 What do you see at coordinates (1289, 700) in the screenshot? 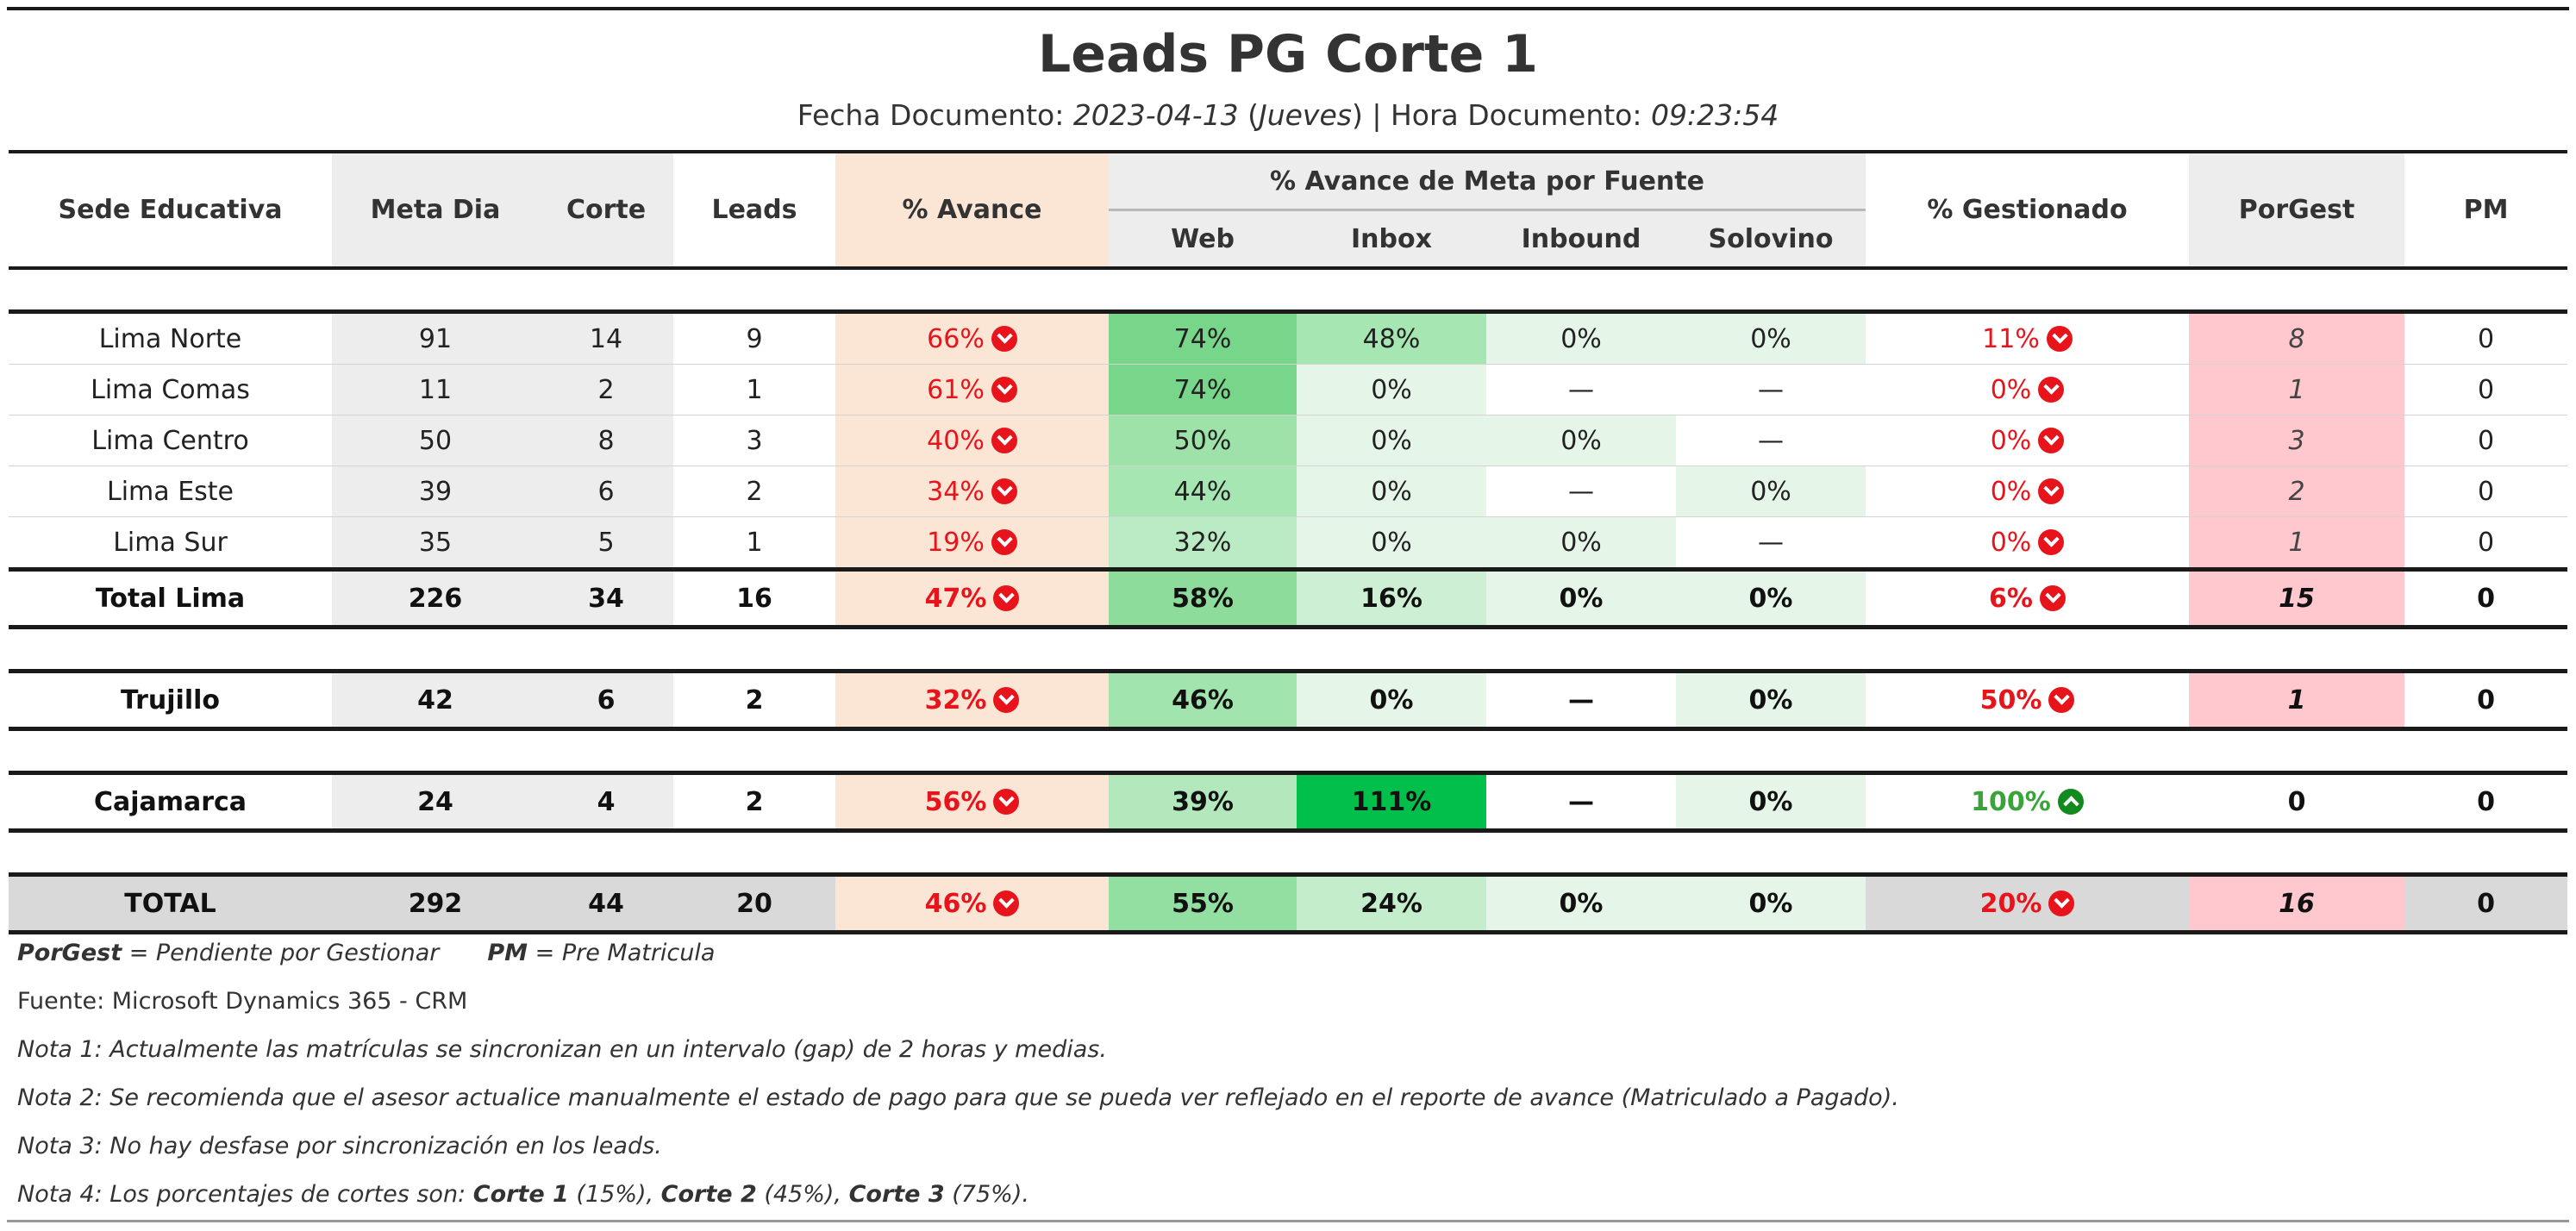
I see `trujillo-row: Trujillo 42 6 2 32% 46% 0% —0% 50% 1 0` at bounding box center [1289, 700].